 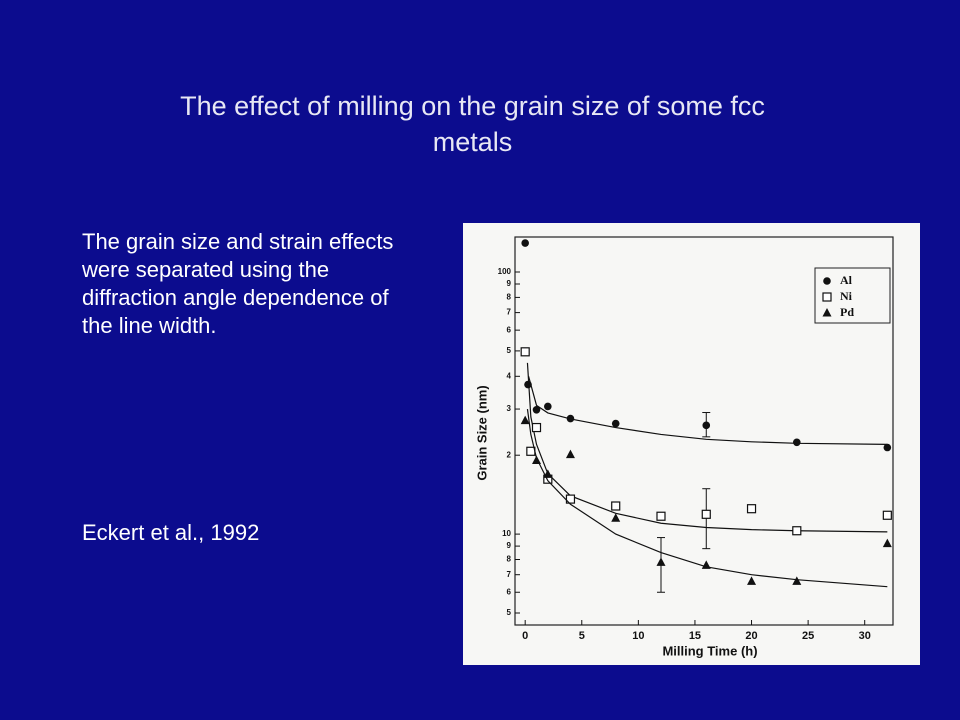 I want to click on y-tick-label: 4, so click(x=509, y=375).